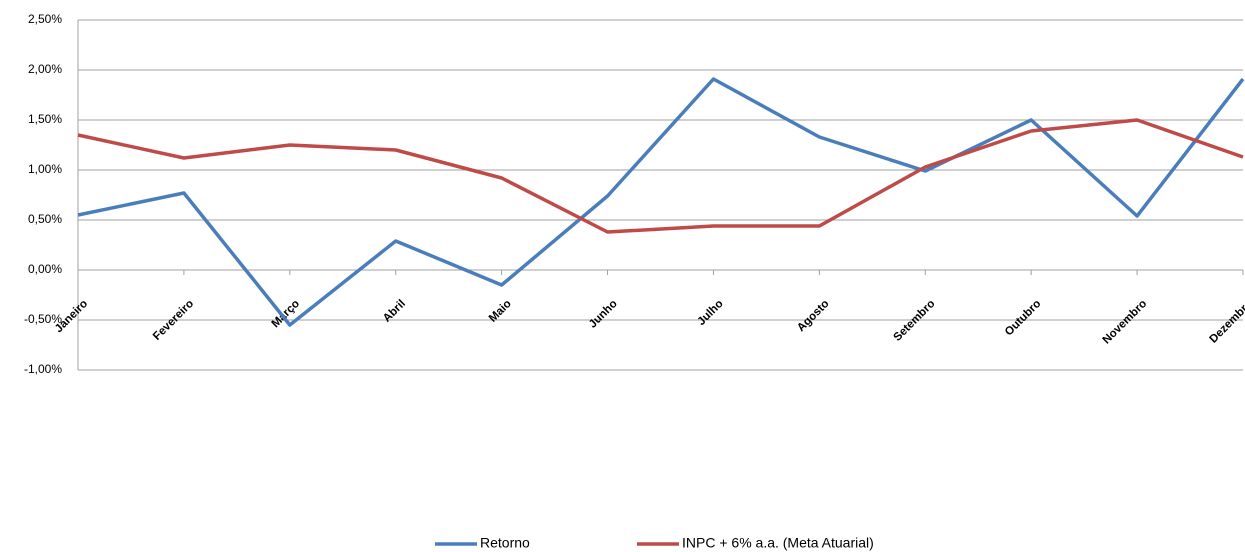 Image resolution: width=1245 pixels, height=552 pixels. I want to click on y-tick-label: 0,50%, so click(45, 219).